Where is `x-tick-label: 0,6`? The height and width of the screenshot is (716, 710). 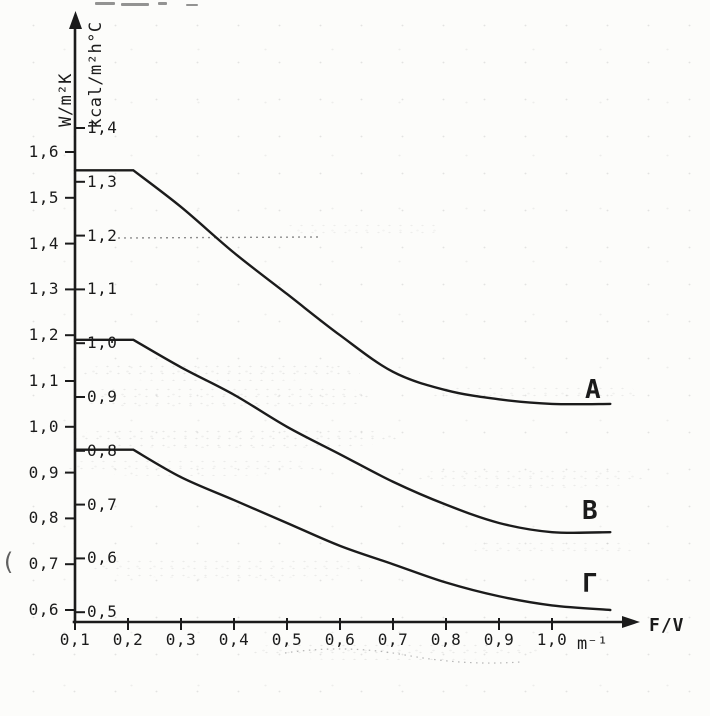
x-tick-label: 0,6 is located at coordinates (340, 639).